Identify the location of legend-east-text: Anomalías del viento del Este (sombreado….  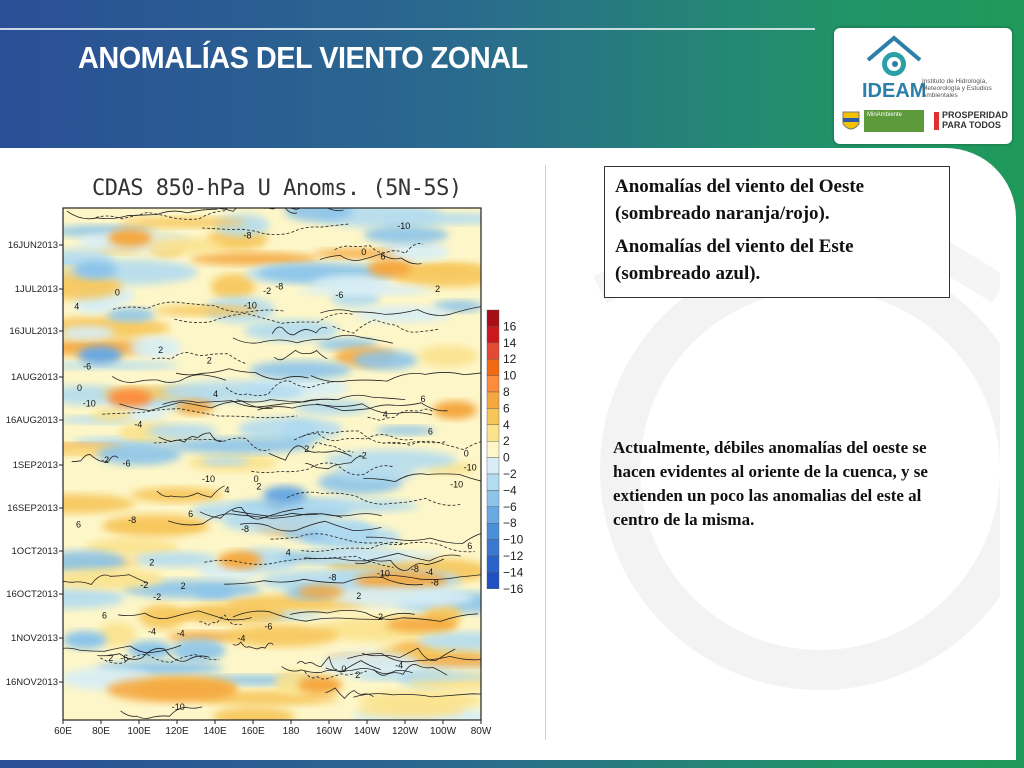
(734, 260).